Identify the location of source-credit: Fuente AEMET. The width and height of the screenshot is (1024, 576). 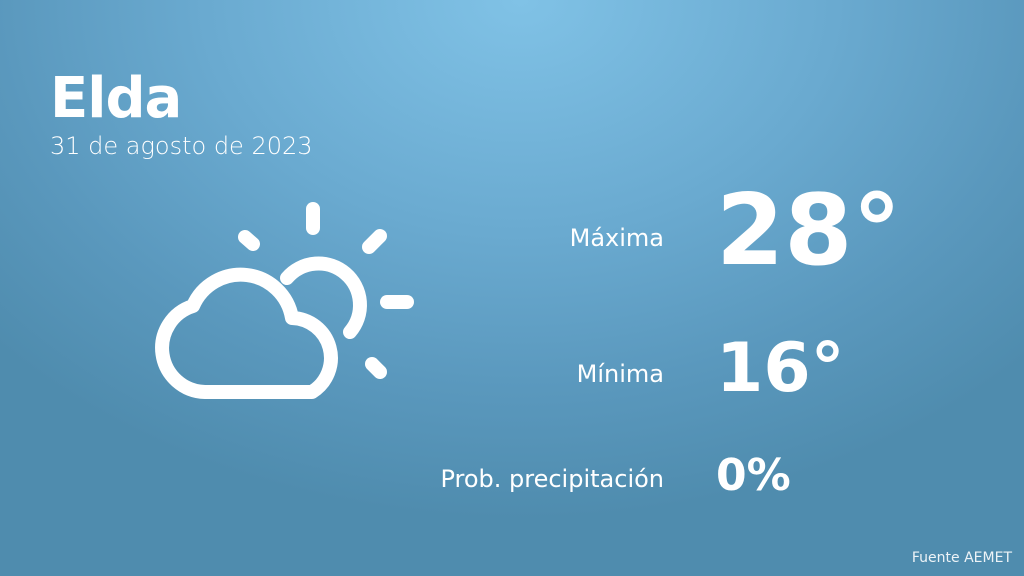
(961, 558).